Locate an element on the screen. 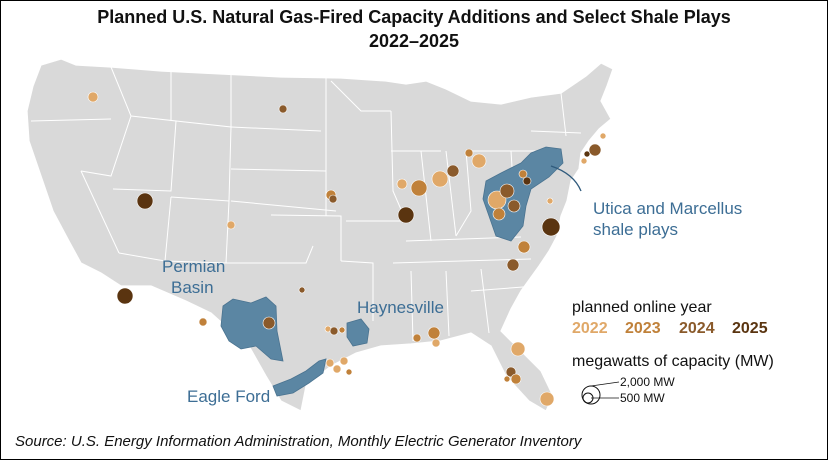 Image resolution: width=828 pixels, height=460 pixels. legend-year-2023: 2023 is located at coordinates (643, 328).